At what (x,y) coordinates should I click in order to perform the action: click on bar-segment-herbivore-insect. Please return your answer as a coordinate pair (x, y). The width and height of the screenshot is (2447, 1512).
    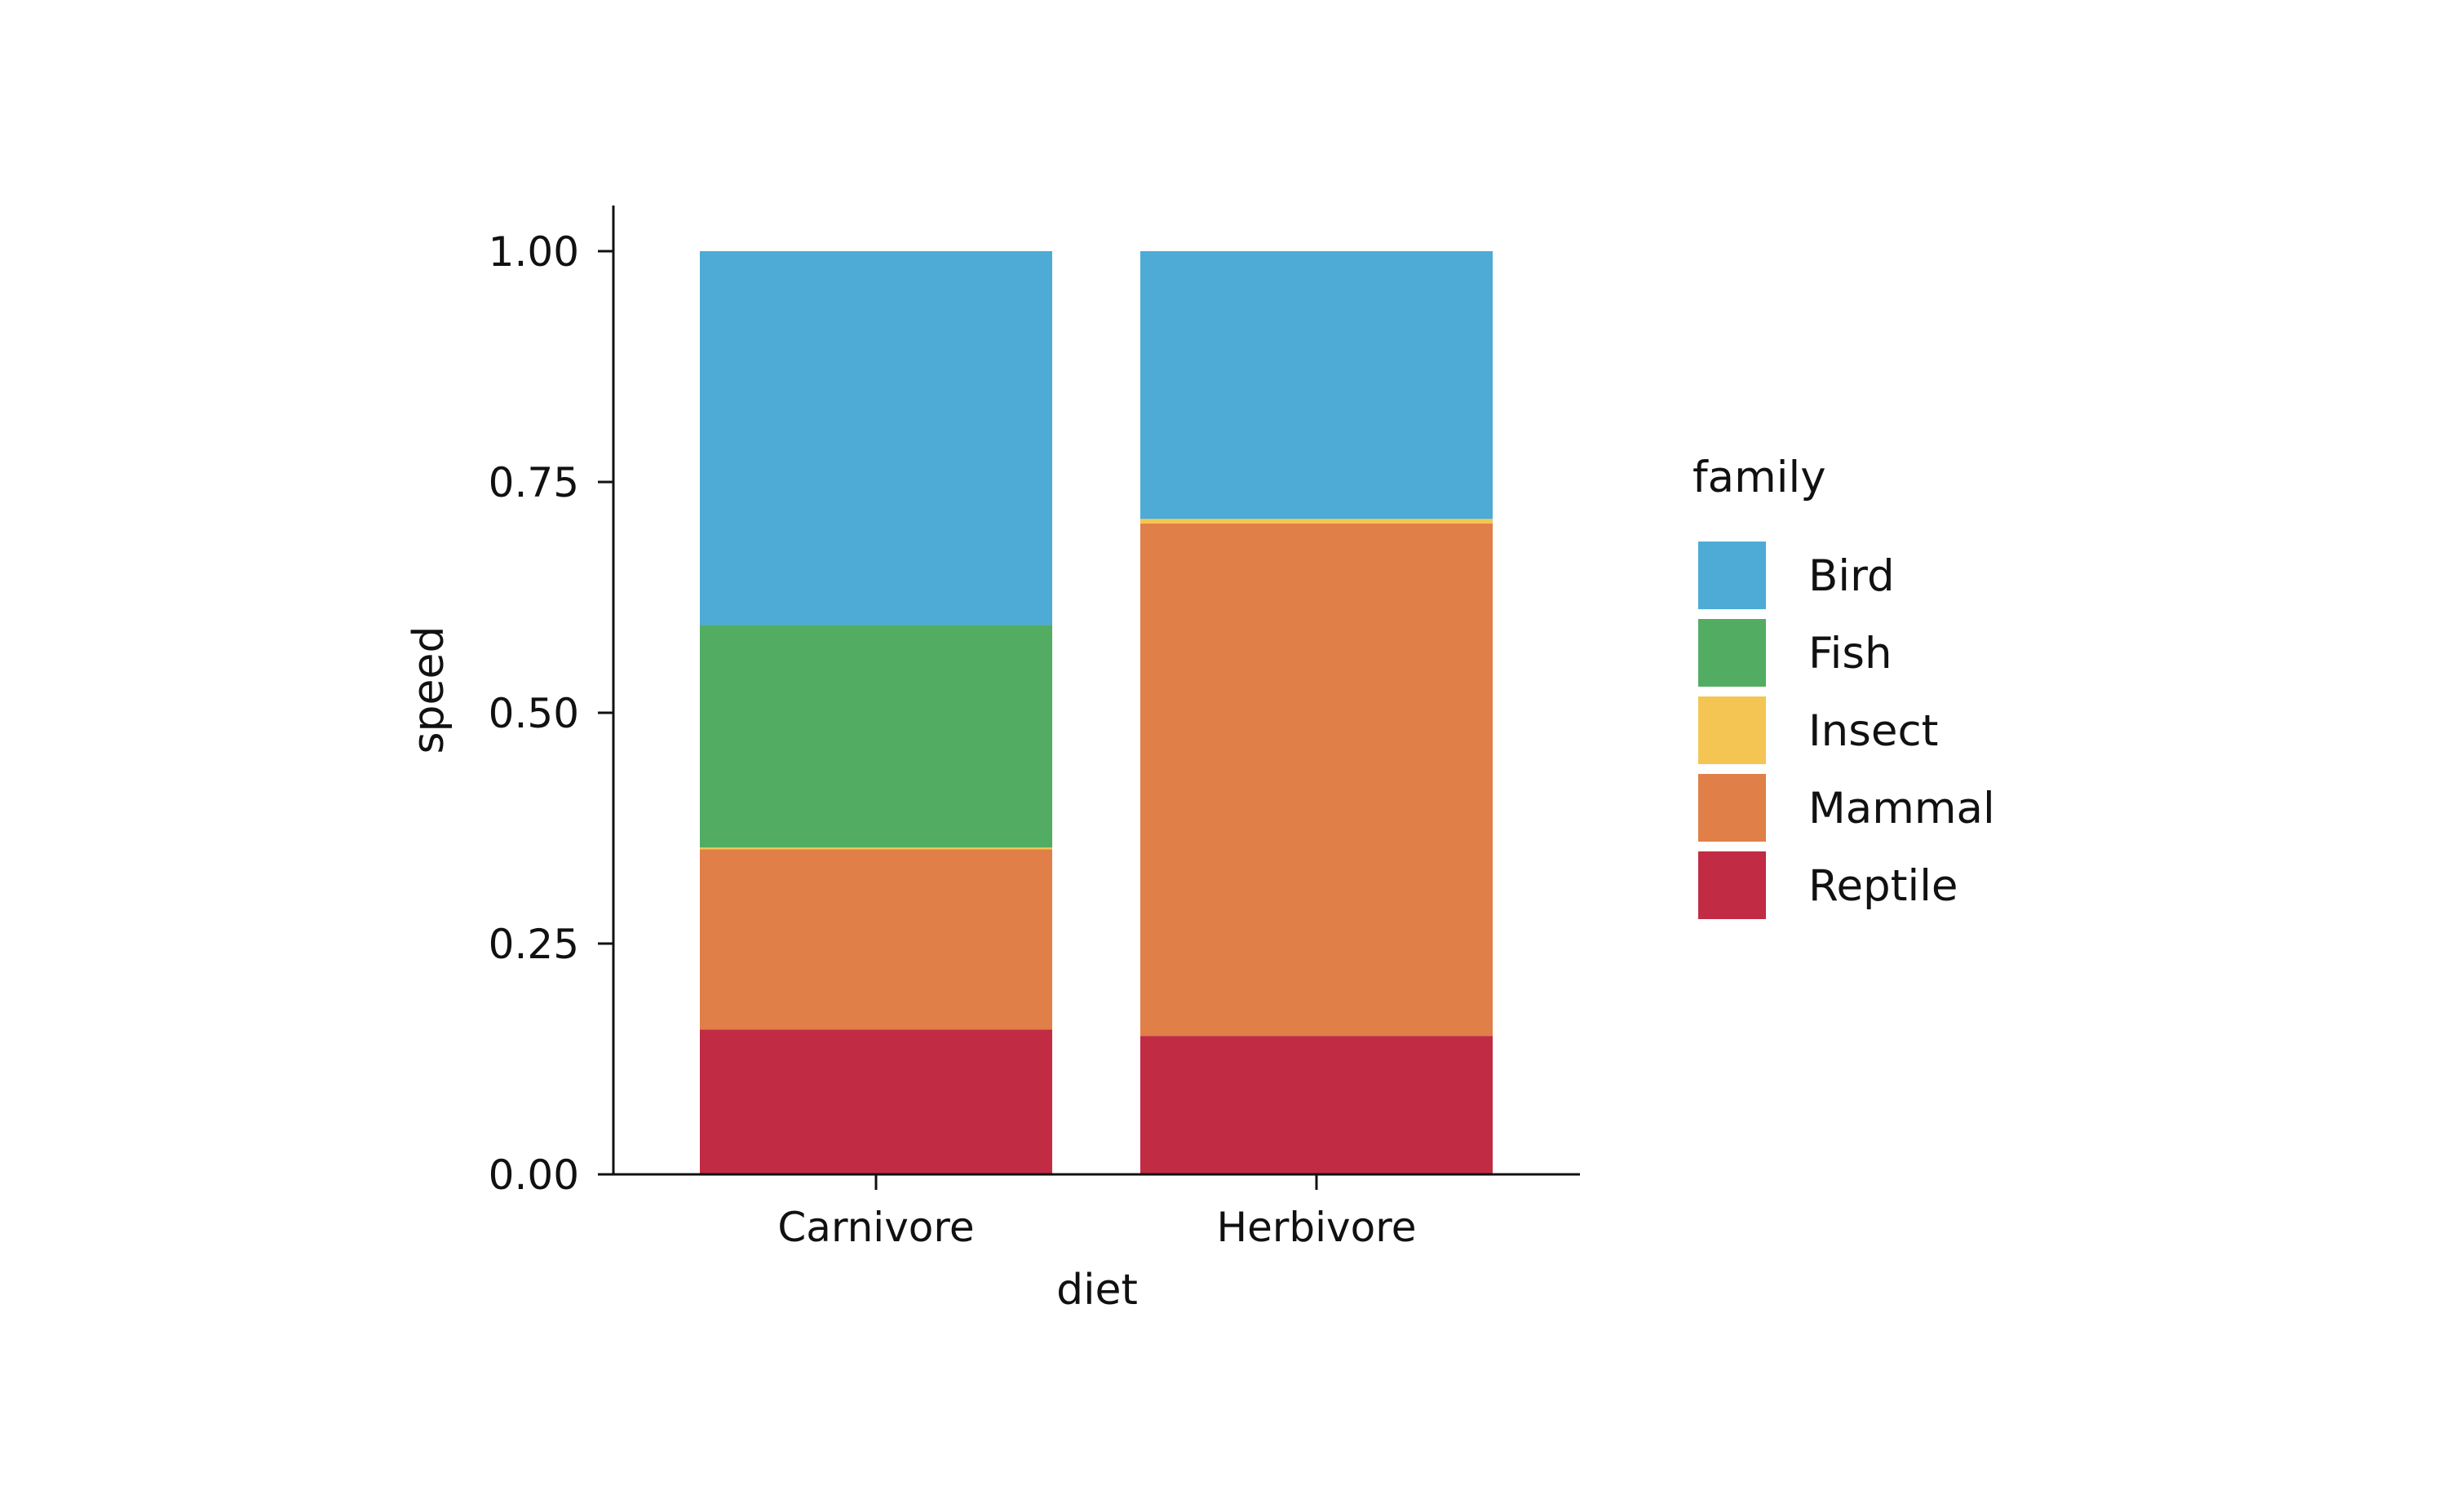
    Looking at the image, I should click on (1316, 521).